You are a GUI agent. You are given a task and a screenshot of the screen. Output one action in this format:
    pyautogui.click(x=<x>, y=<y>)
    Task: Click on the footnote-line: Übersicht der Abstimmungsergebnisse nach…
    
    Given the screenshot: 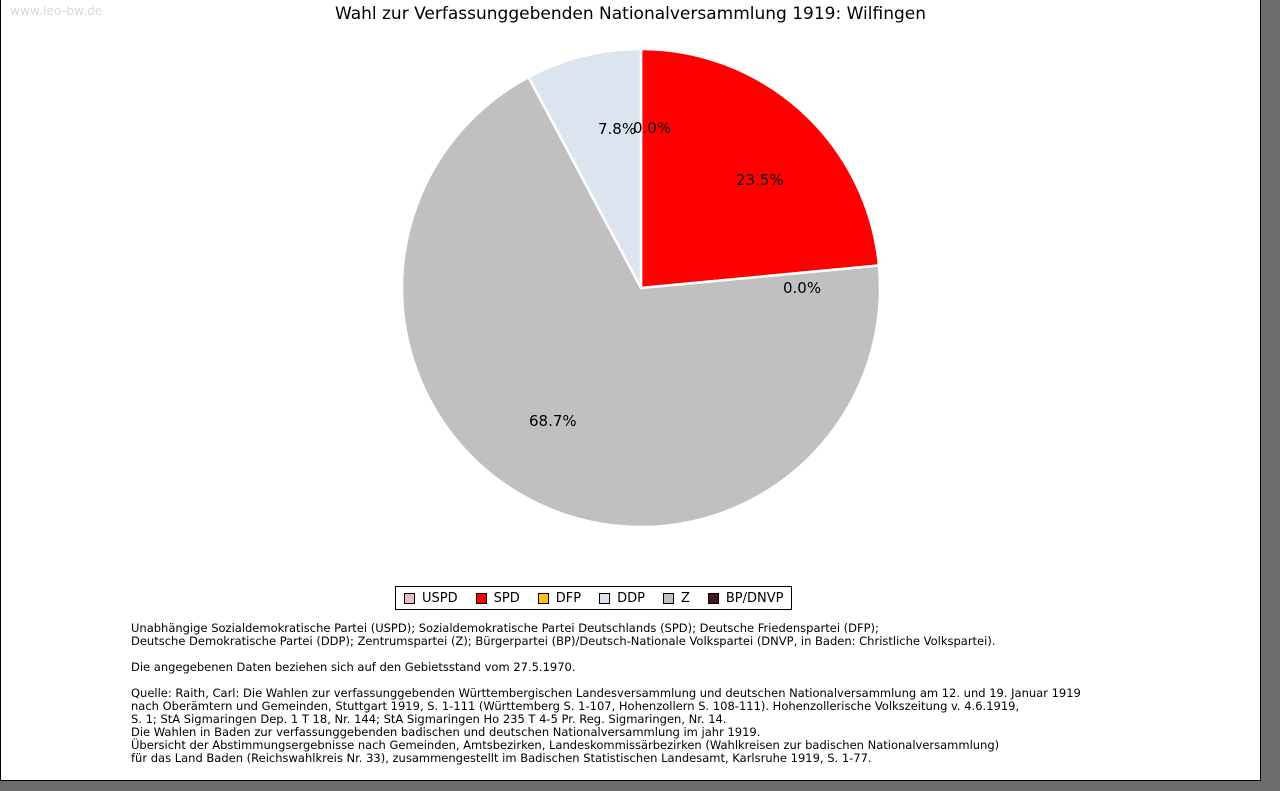 What is the action you would take?
    pyautogui.click(x=565, y=745)
    